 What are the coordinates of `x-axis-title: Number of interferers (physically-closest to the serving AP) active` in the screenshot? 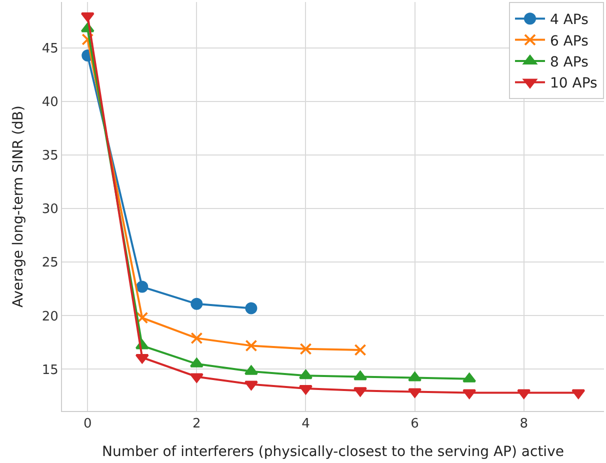 It's located at (333, 452).